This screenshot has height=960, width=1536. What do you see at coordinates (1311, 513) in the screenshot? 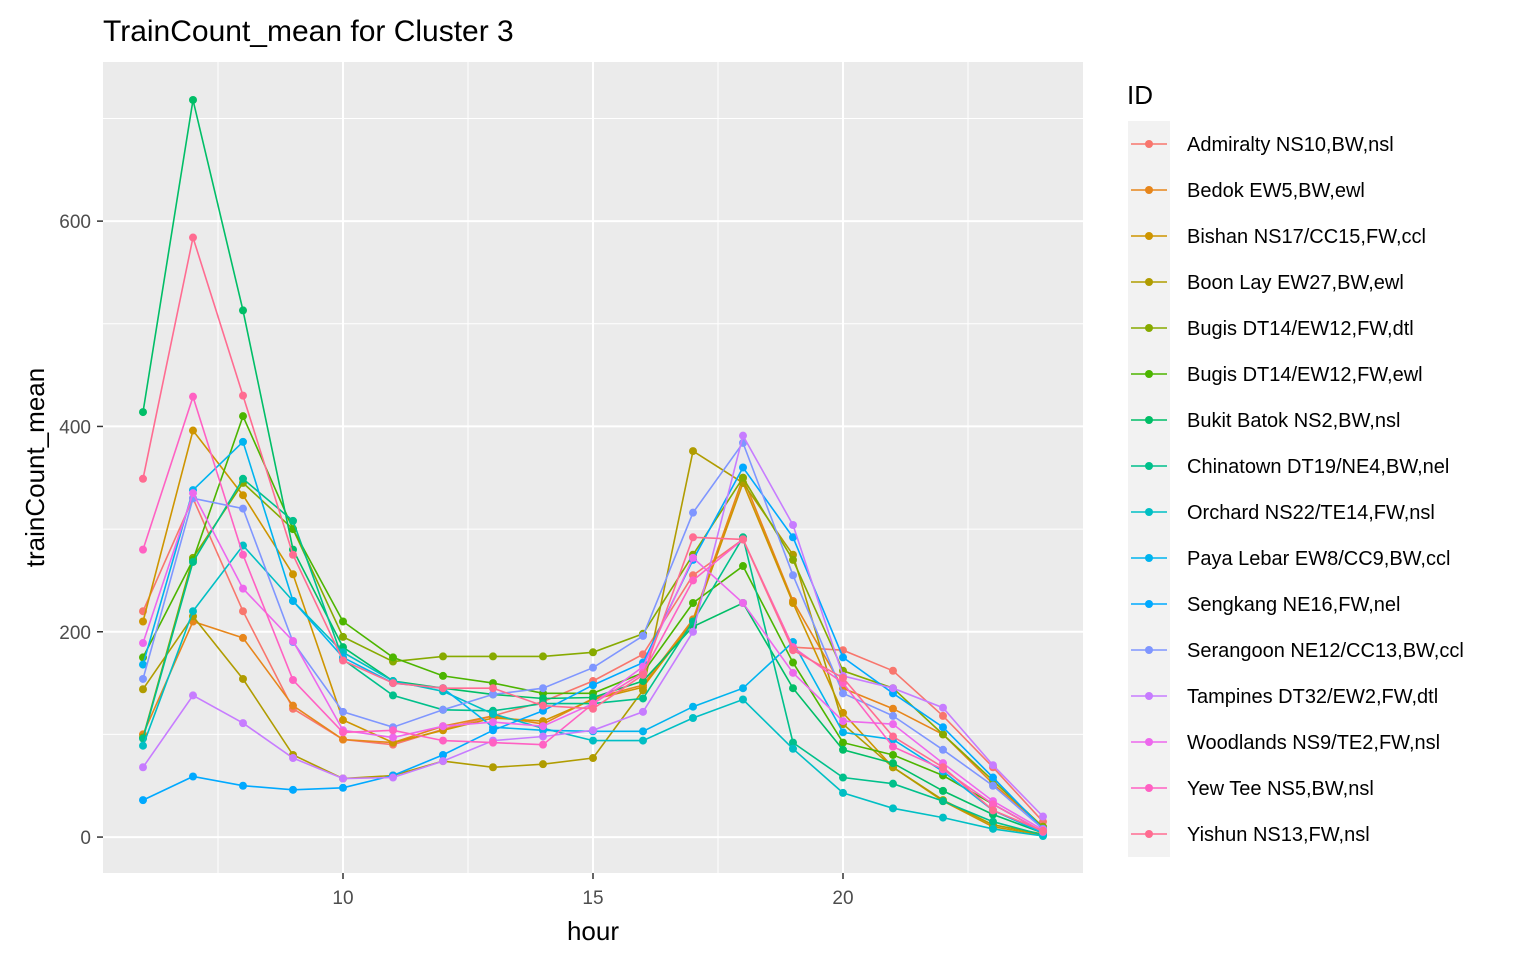
I see `legend-label: Orchard NS22/TE14,FW,nsl` at bounding box center [1311, 513].